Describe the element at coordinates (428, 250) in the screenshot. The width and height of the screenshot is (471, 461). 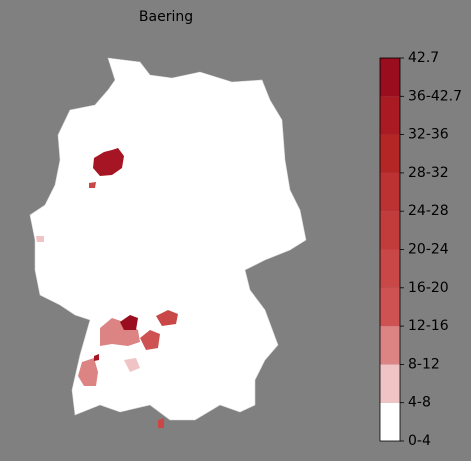
I see `colorbar-label: 20-24` at that location.